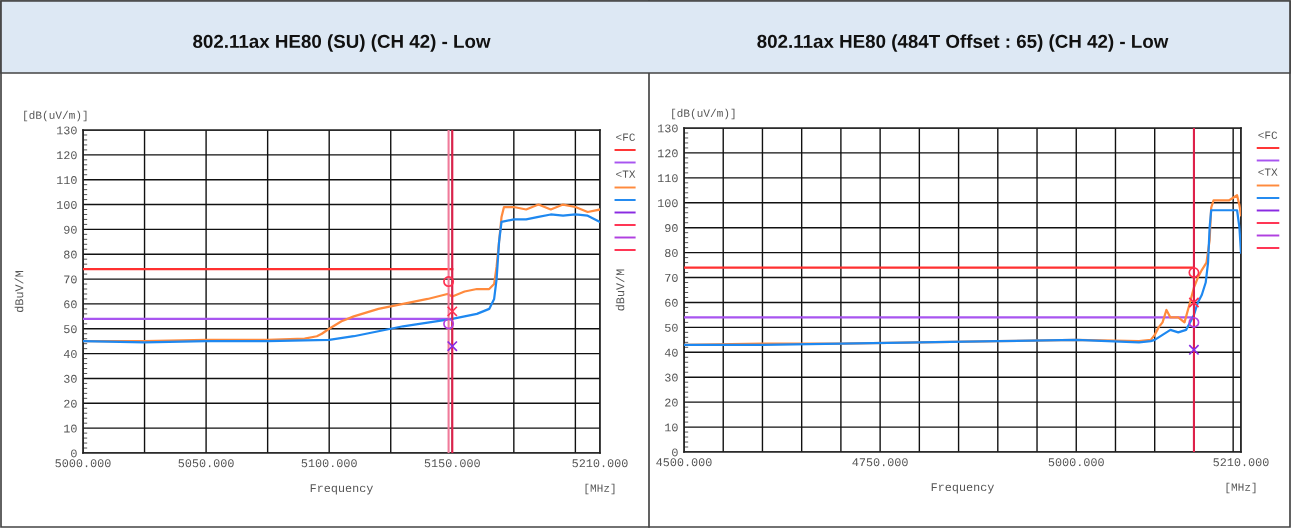 The image size is (1291, 528). What do you see at coordinates (880, 462) in the screenshot?
I see `x-tick-label: 4750.000` at bounding box center [880, 462].